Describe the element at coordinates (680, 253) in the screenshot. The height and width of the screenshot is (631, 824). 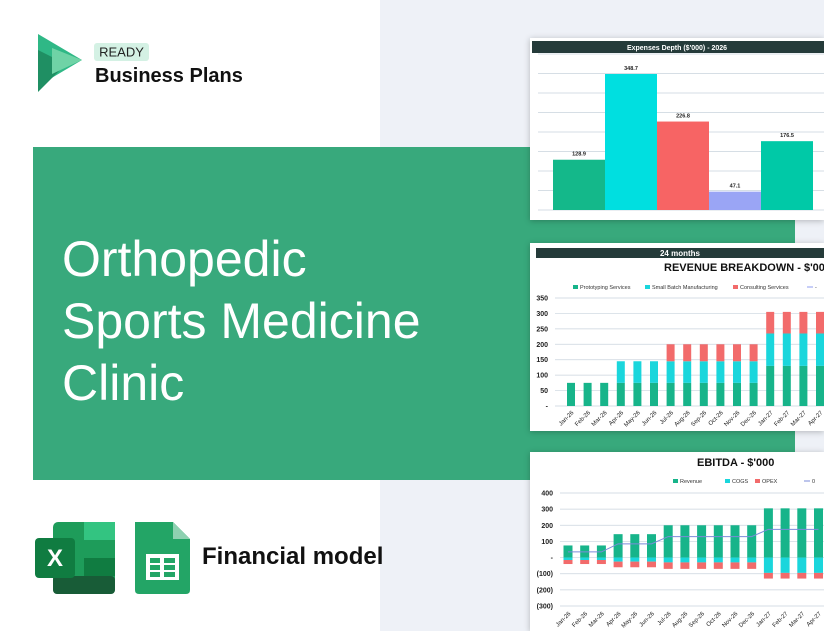
I see `chart-header` at that location.